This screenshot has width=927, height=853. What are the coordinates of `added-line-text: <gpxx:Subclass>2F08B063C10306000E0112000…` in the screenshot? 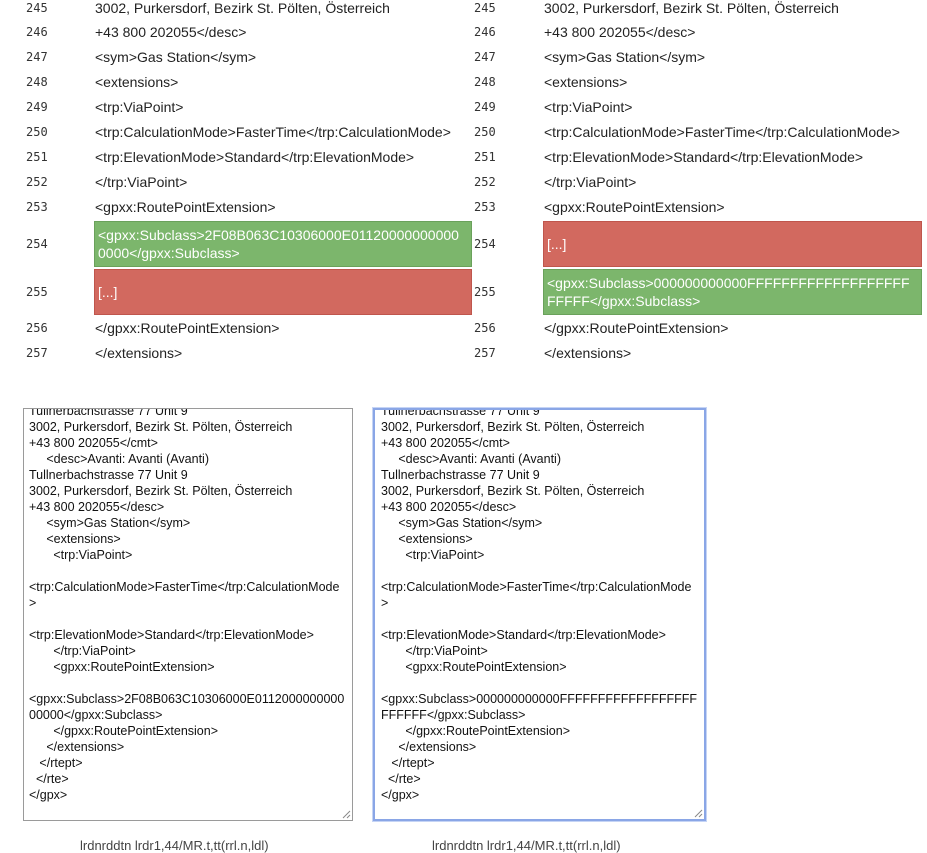 It's located at (283, 244).